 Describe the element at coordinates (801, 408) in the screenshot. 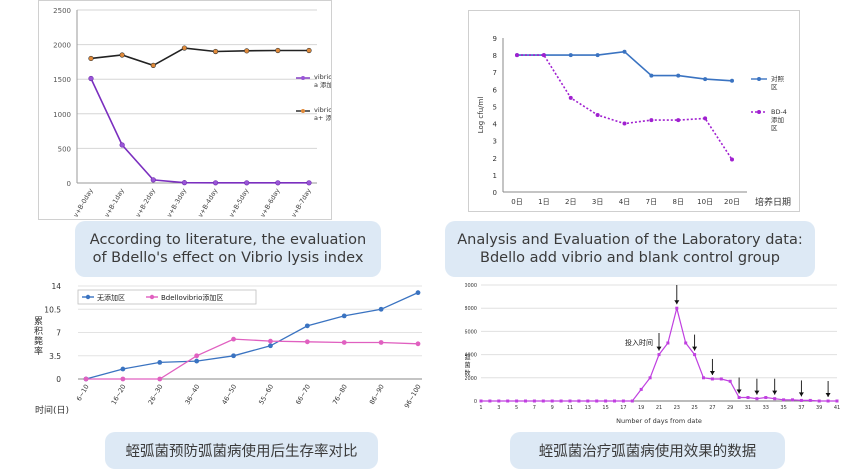

I see `x-tick-label: 37` at that location.